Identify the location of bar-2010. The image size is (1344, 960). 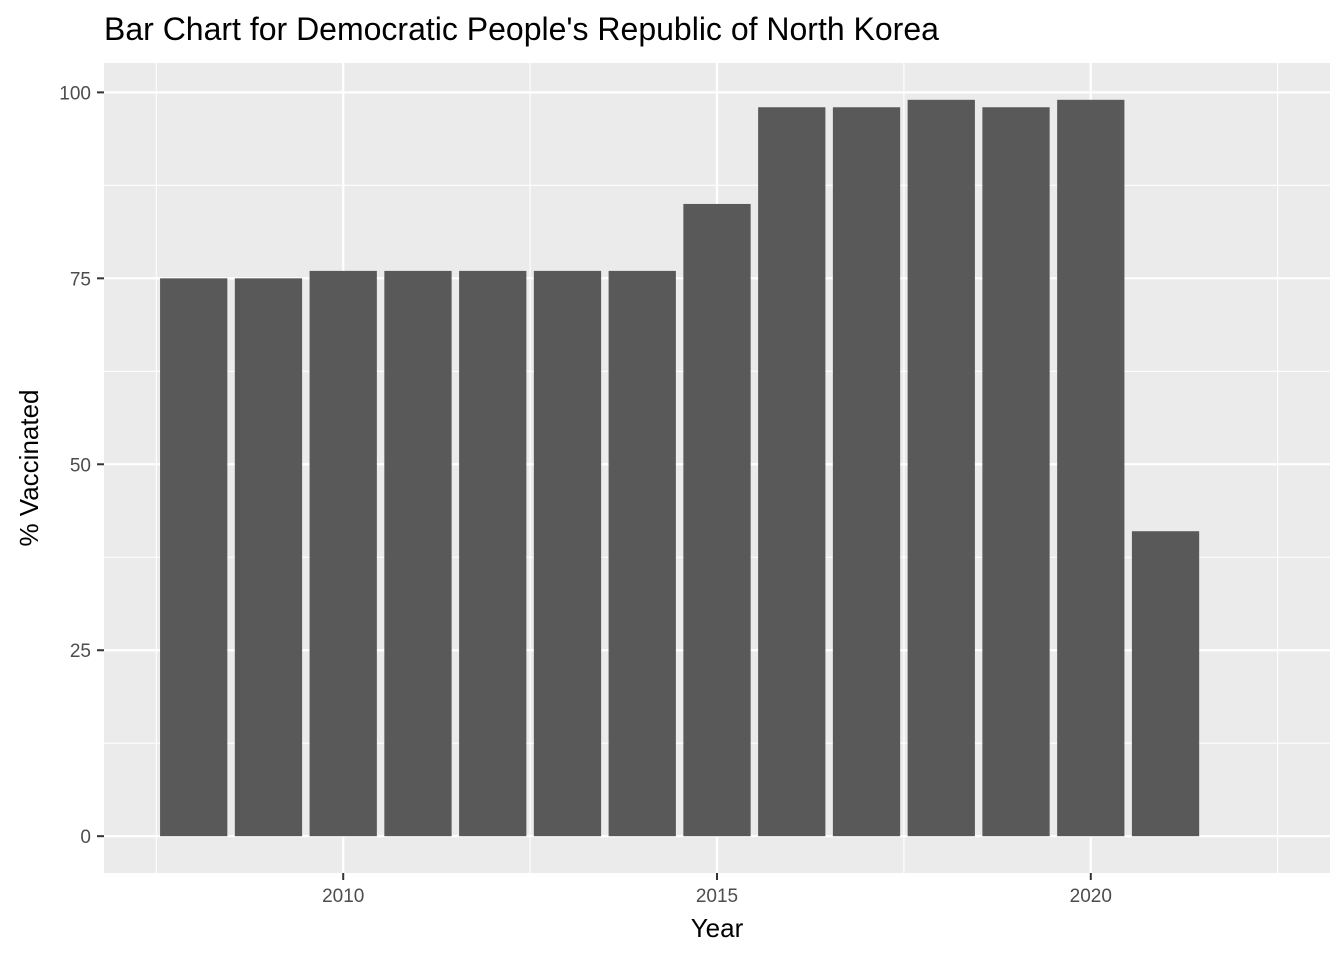
(343, 553).